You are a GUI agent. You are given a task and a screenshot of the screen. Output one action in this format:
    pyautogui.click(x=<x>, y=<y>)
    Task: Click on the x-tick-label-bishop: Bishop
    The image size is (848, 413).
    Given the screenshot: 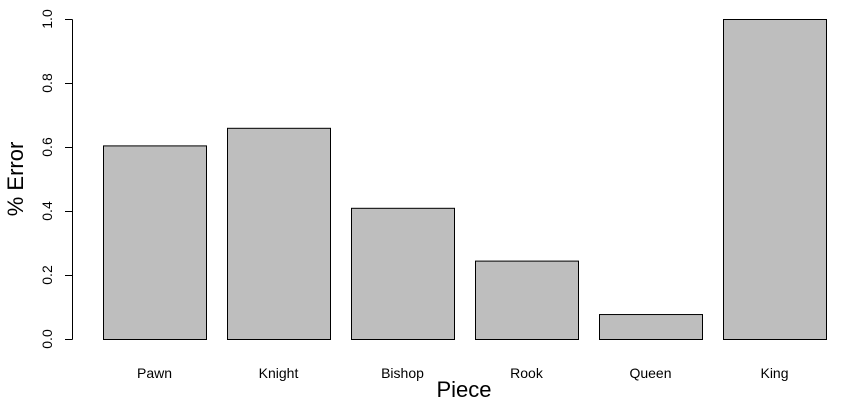 What is the action you would take?
    pyautogui.click(x=402, y=373)
    